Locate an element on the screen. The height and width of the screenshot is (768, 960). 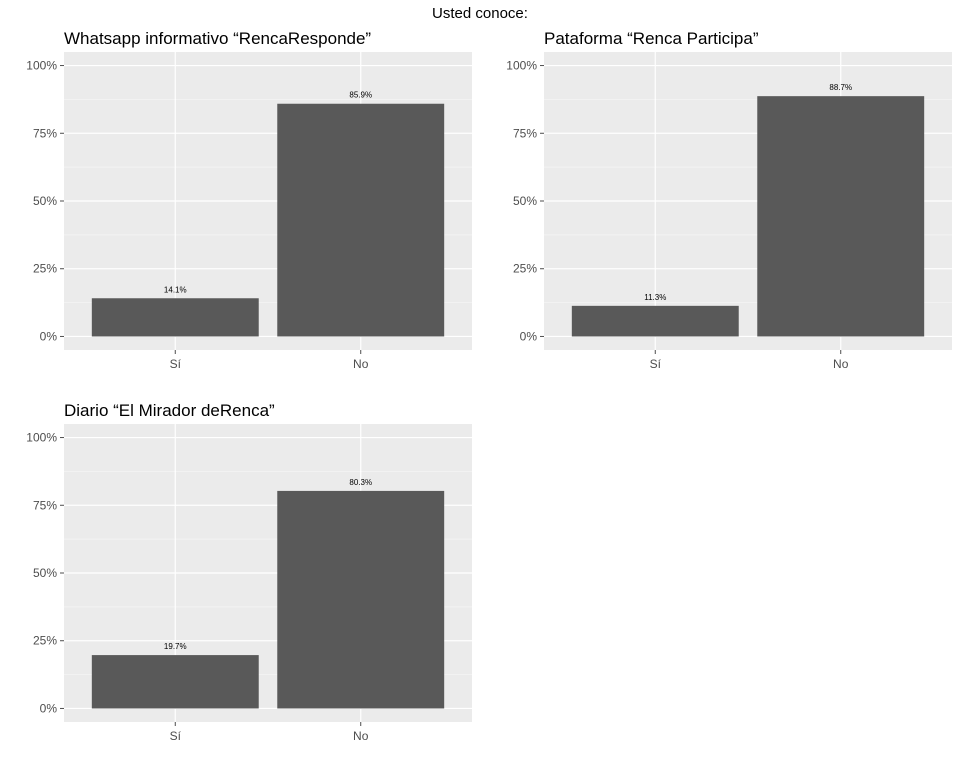
panel-title: Diario “El Mirador deRenca” is located at coordinates (169, 410).